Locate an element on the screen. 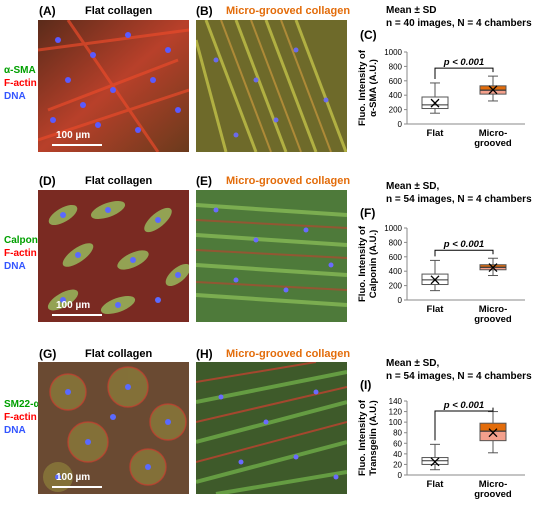 The image size is (550, 511). stats-i-line2: n = 54 images, N = 4 chambers is located at coordinates (459, 376).